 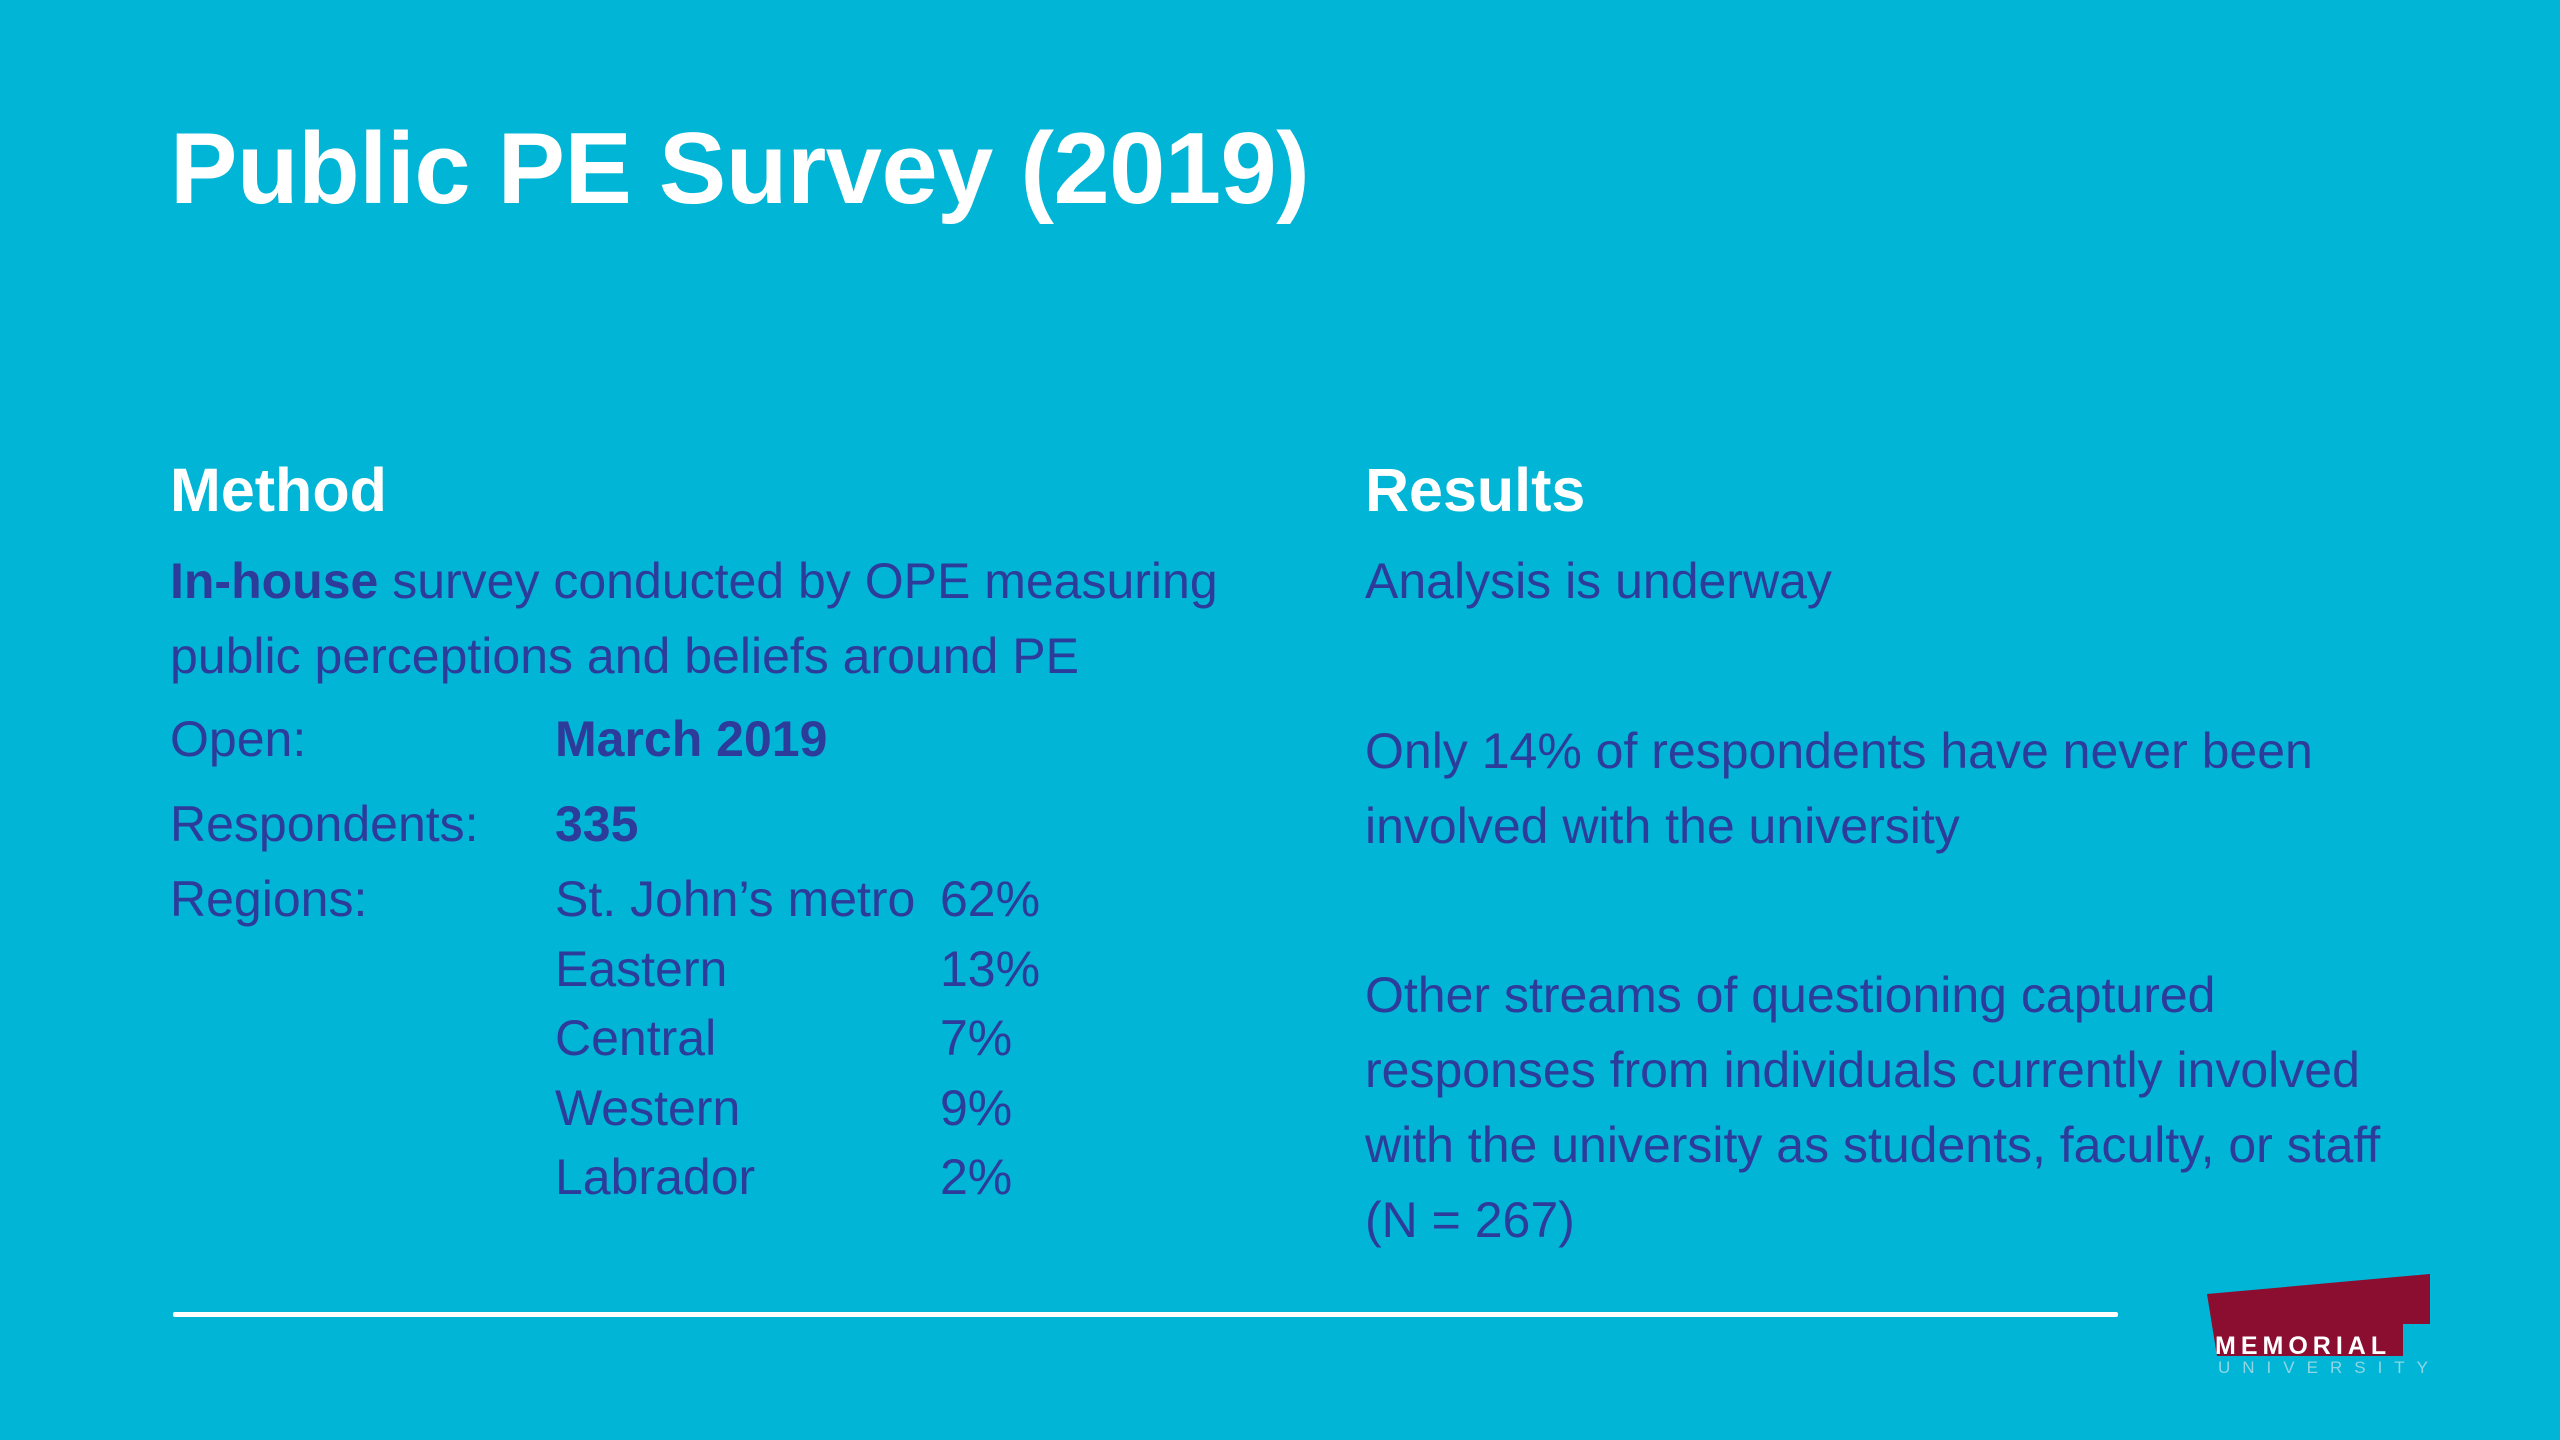 What do you see at coordinates (735, 829) in the screenshot?
I see `respondents-row: Respondents: 335` at bounding box center [735, 829].